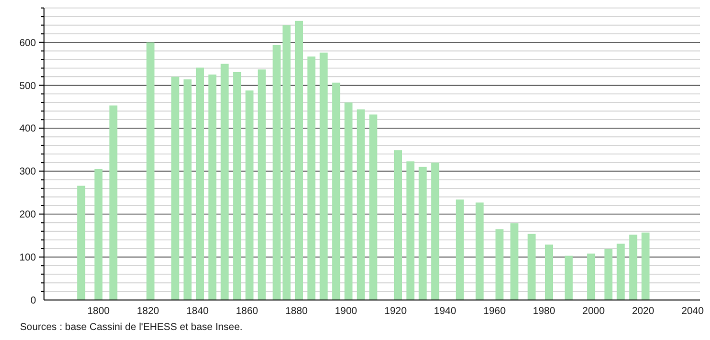 Image resolution: width=710 pixels, height=340 pixels. I want to click on y-tick-label: 200, so click(27, 215).